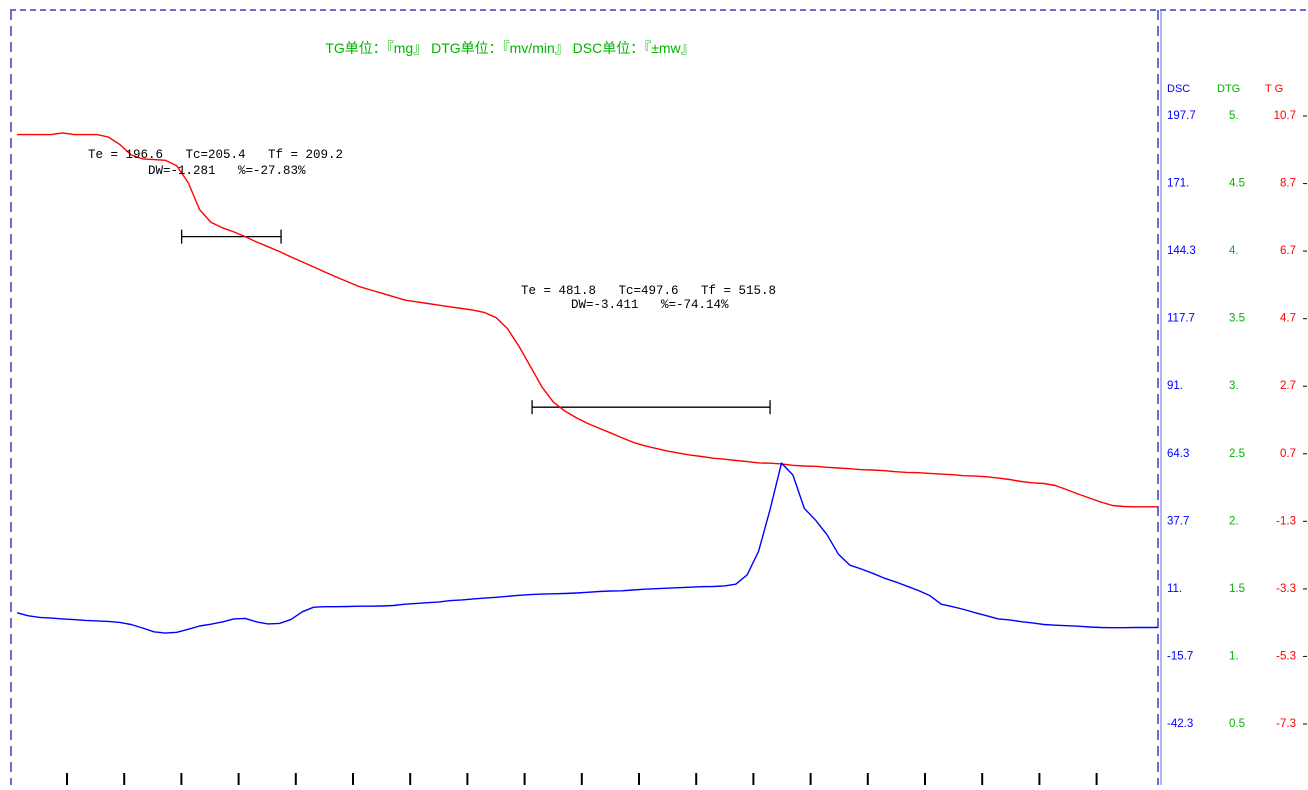  I want to click on tick-label-dsc: 11., so click(1174, 589).